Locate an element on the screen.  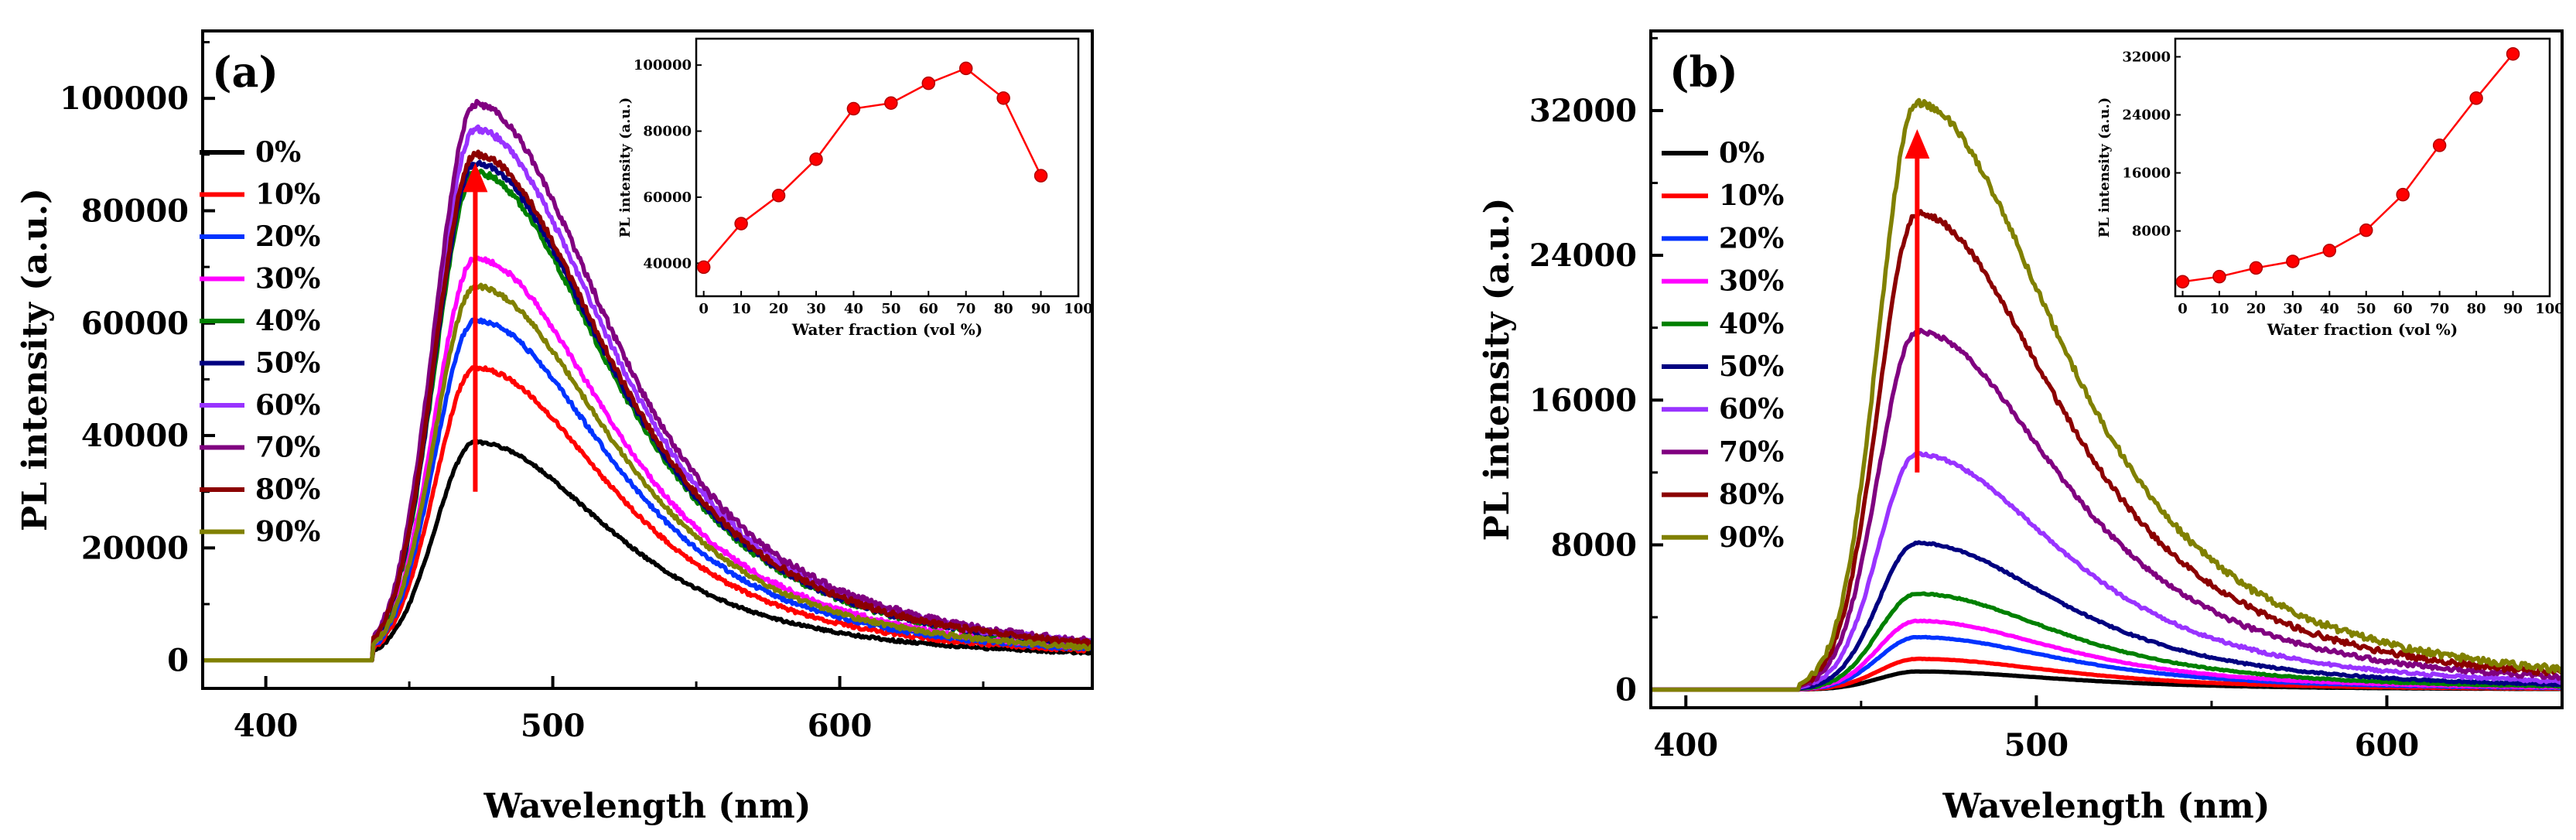
inset-y-tick-label: 8000 is located at coordinates (2151, 232).